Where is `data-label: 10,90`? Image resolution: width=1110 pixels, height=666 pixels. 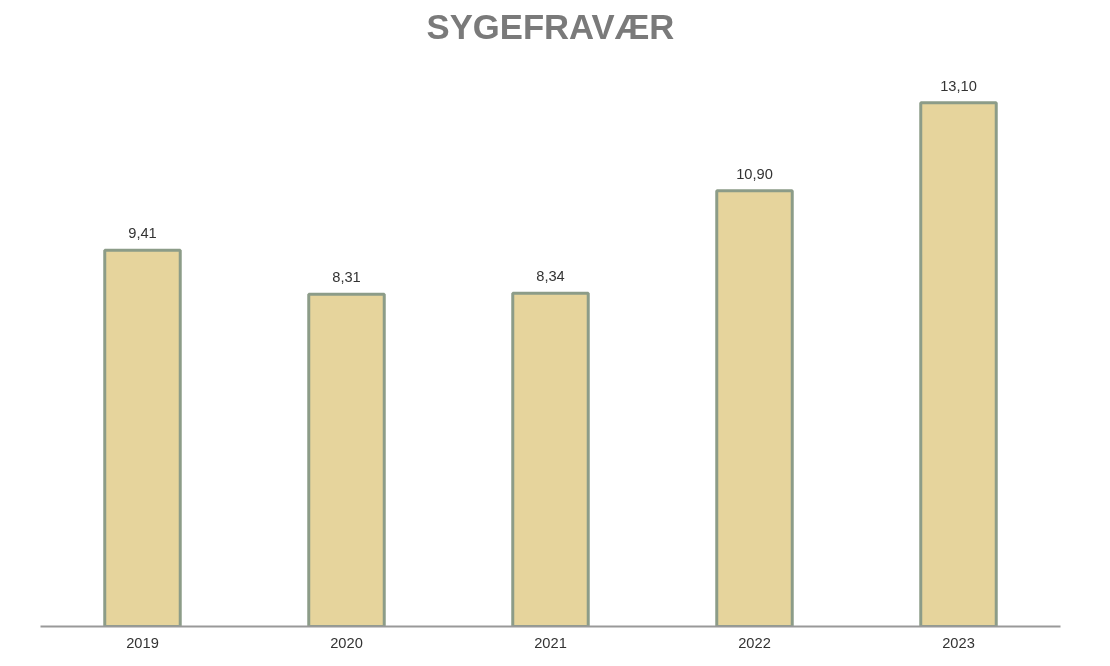 data-label: 10,90 is located at coordinates (754, 173).